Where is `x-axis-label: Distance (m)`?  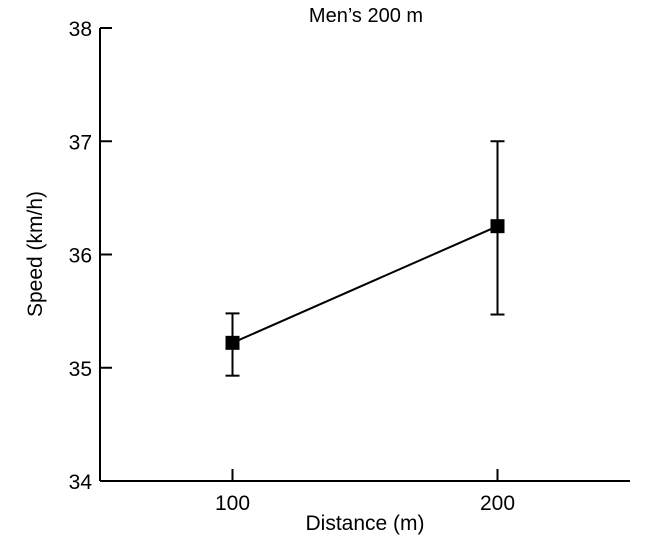 x-axis-label: Distance (m) is located at coordinates (364, 523).